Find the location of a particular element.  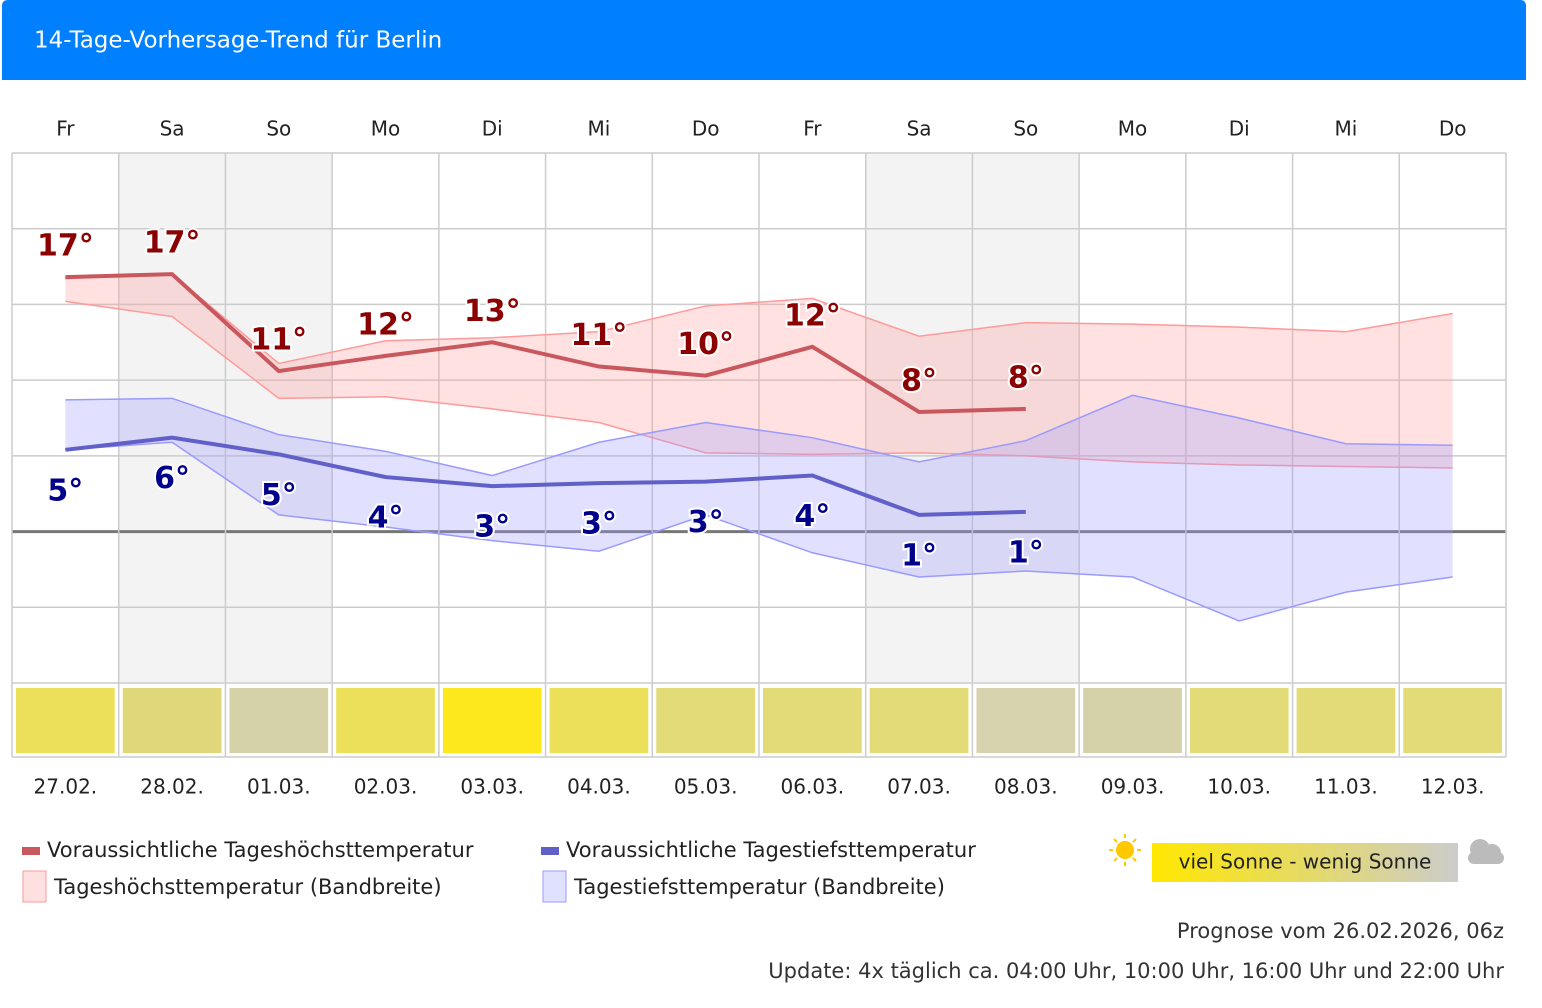

sun-icon is located at coordinates (1125, 850).